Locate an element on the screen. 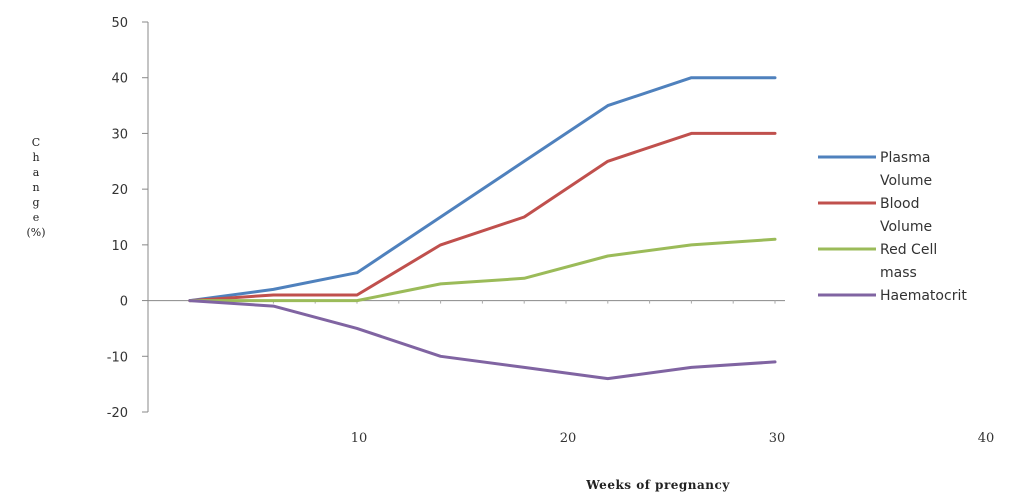 The width and height of the screenshot is (1020, 494). legend-label: Red Cell is located at coordinates (908, 250).